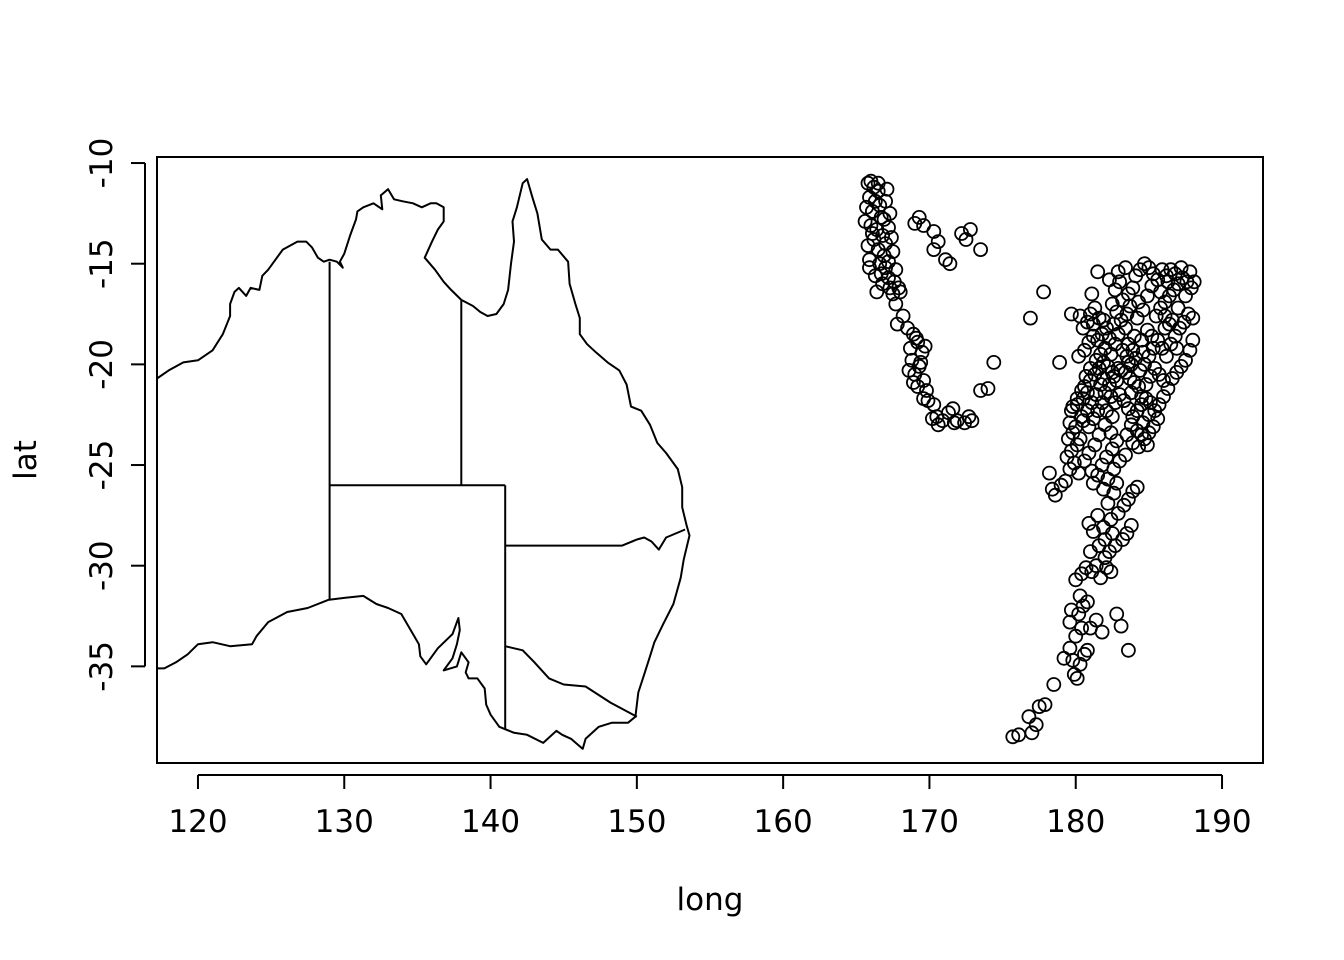  What do you see at coordinates (102, 163) in the screenshot?
I see `y-tick-label: -10` at bounding box center [102, 163].